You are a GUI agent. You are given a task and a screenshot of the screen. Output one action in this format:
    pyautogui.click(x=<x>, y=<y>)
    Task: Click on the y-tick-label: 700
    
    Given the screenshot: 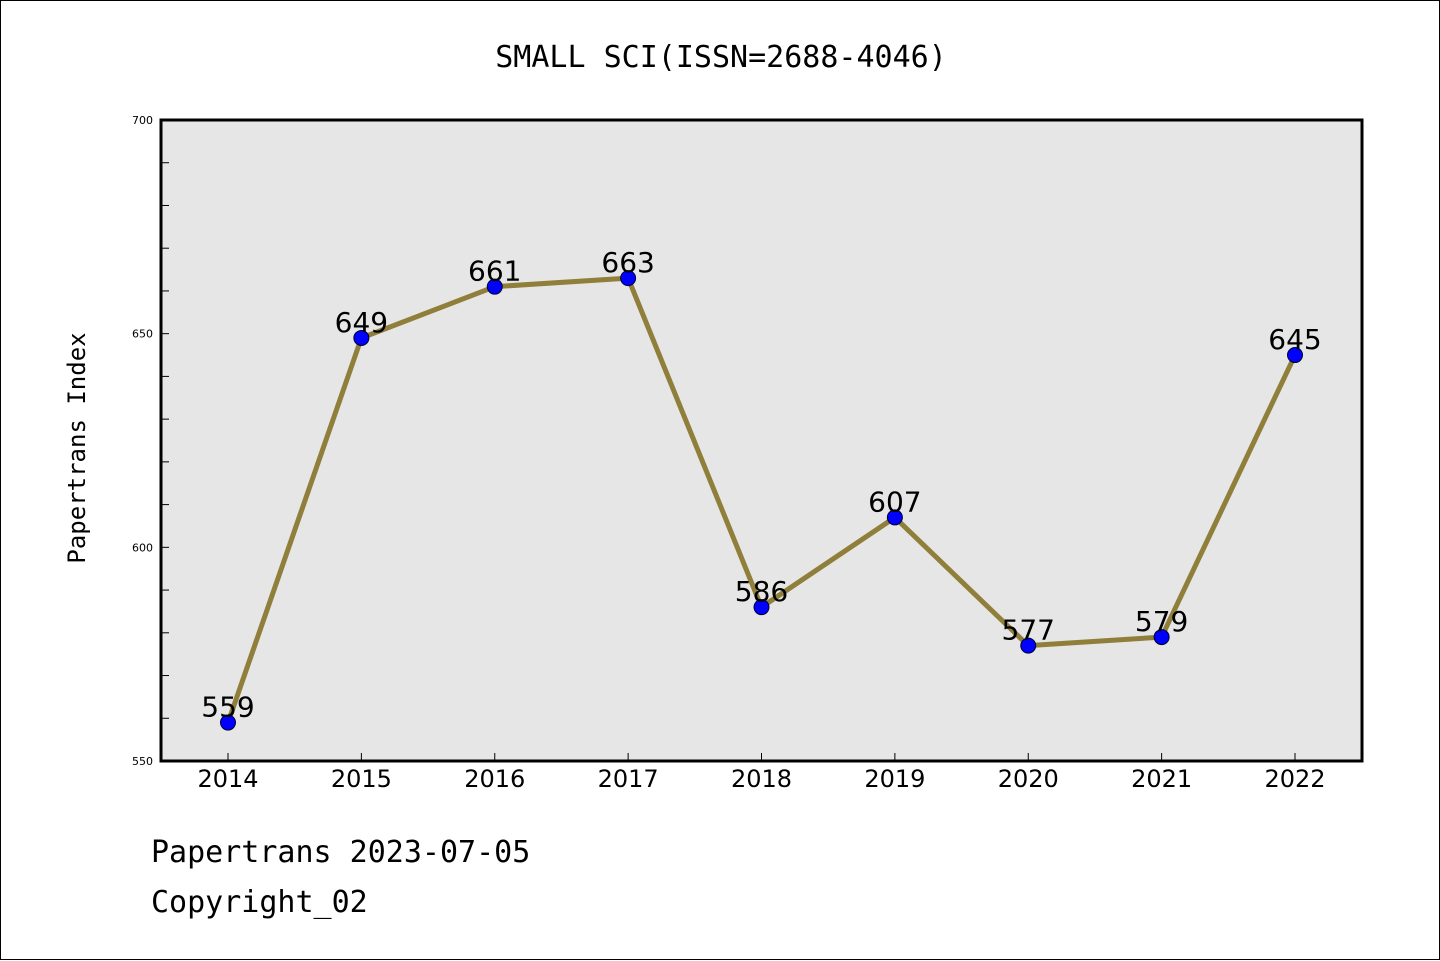 What is the action you would take?
    pyautogui.click(x=142, y=120)
    